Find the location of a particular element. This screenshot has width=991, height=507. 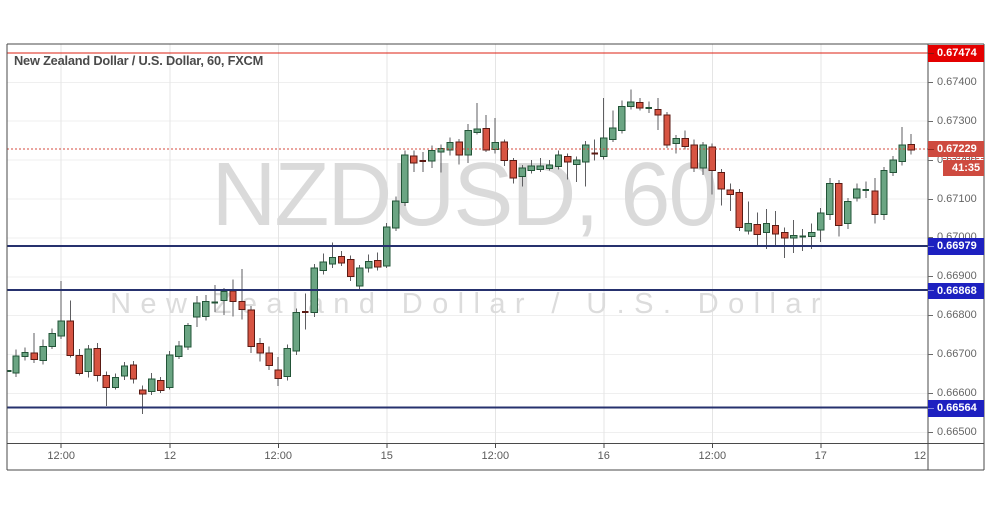

svg-text: NZDUSD, 60 is located at coordinates (463, 195).